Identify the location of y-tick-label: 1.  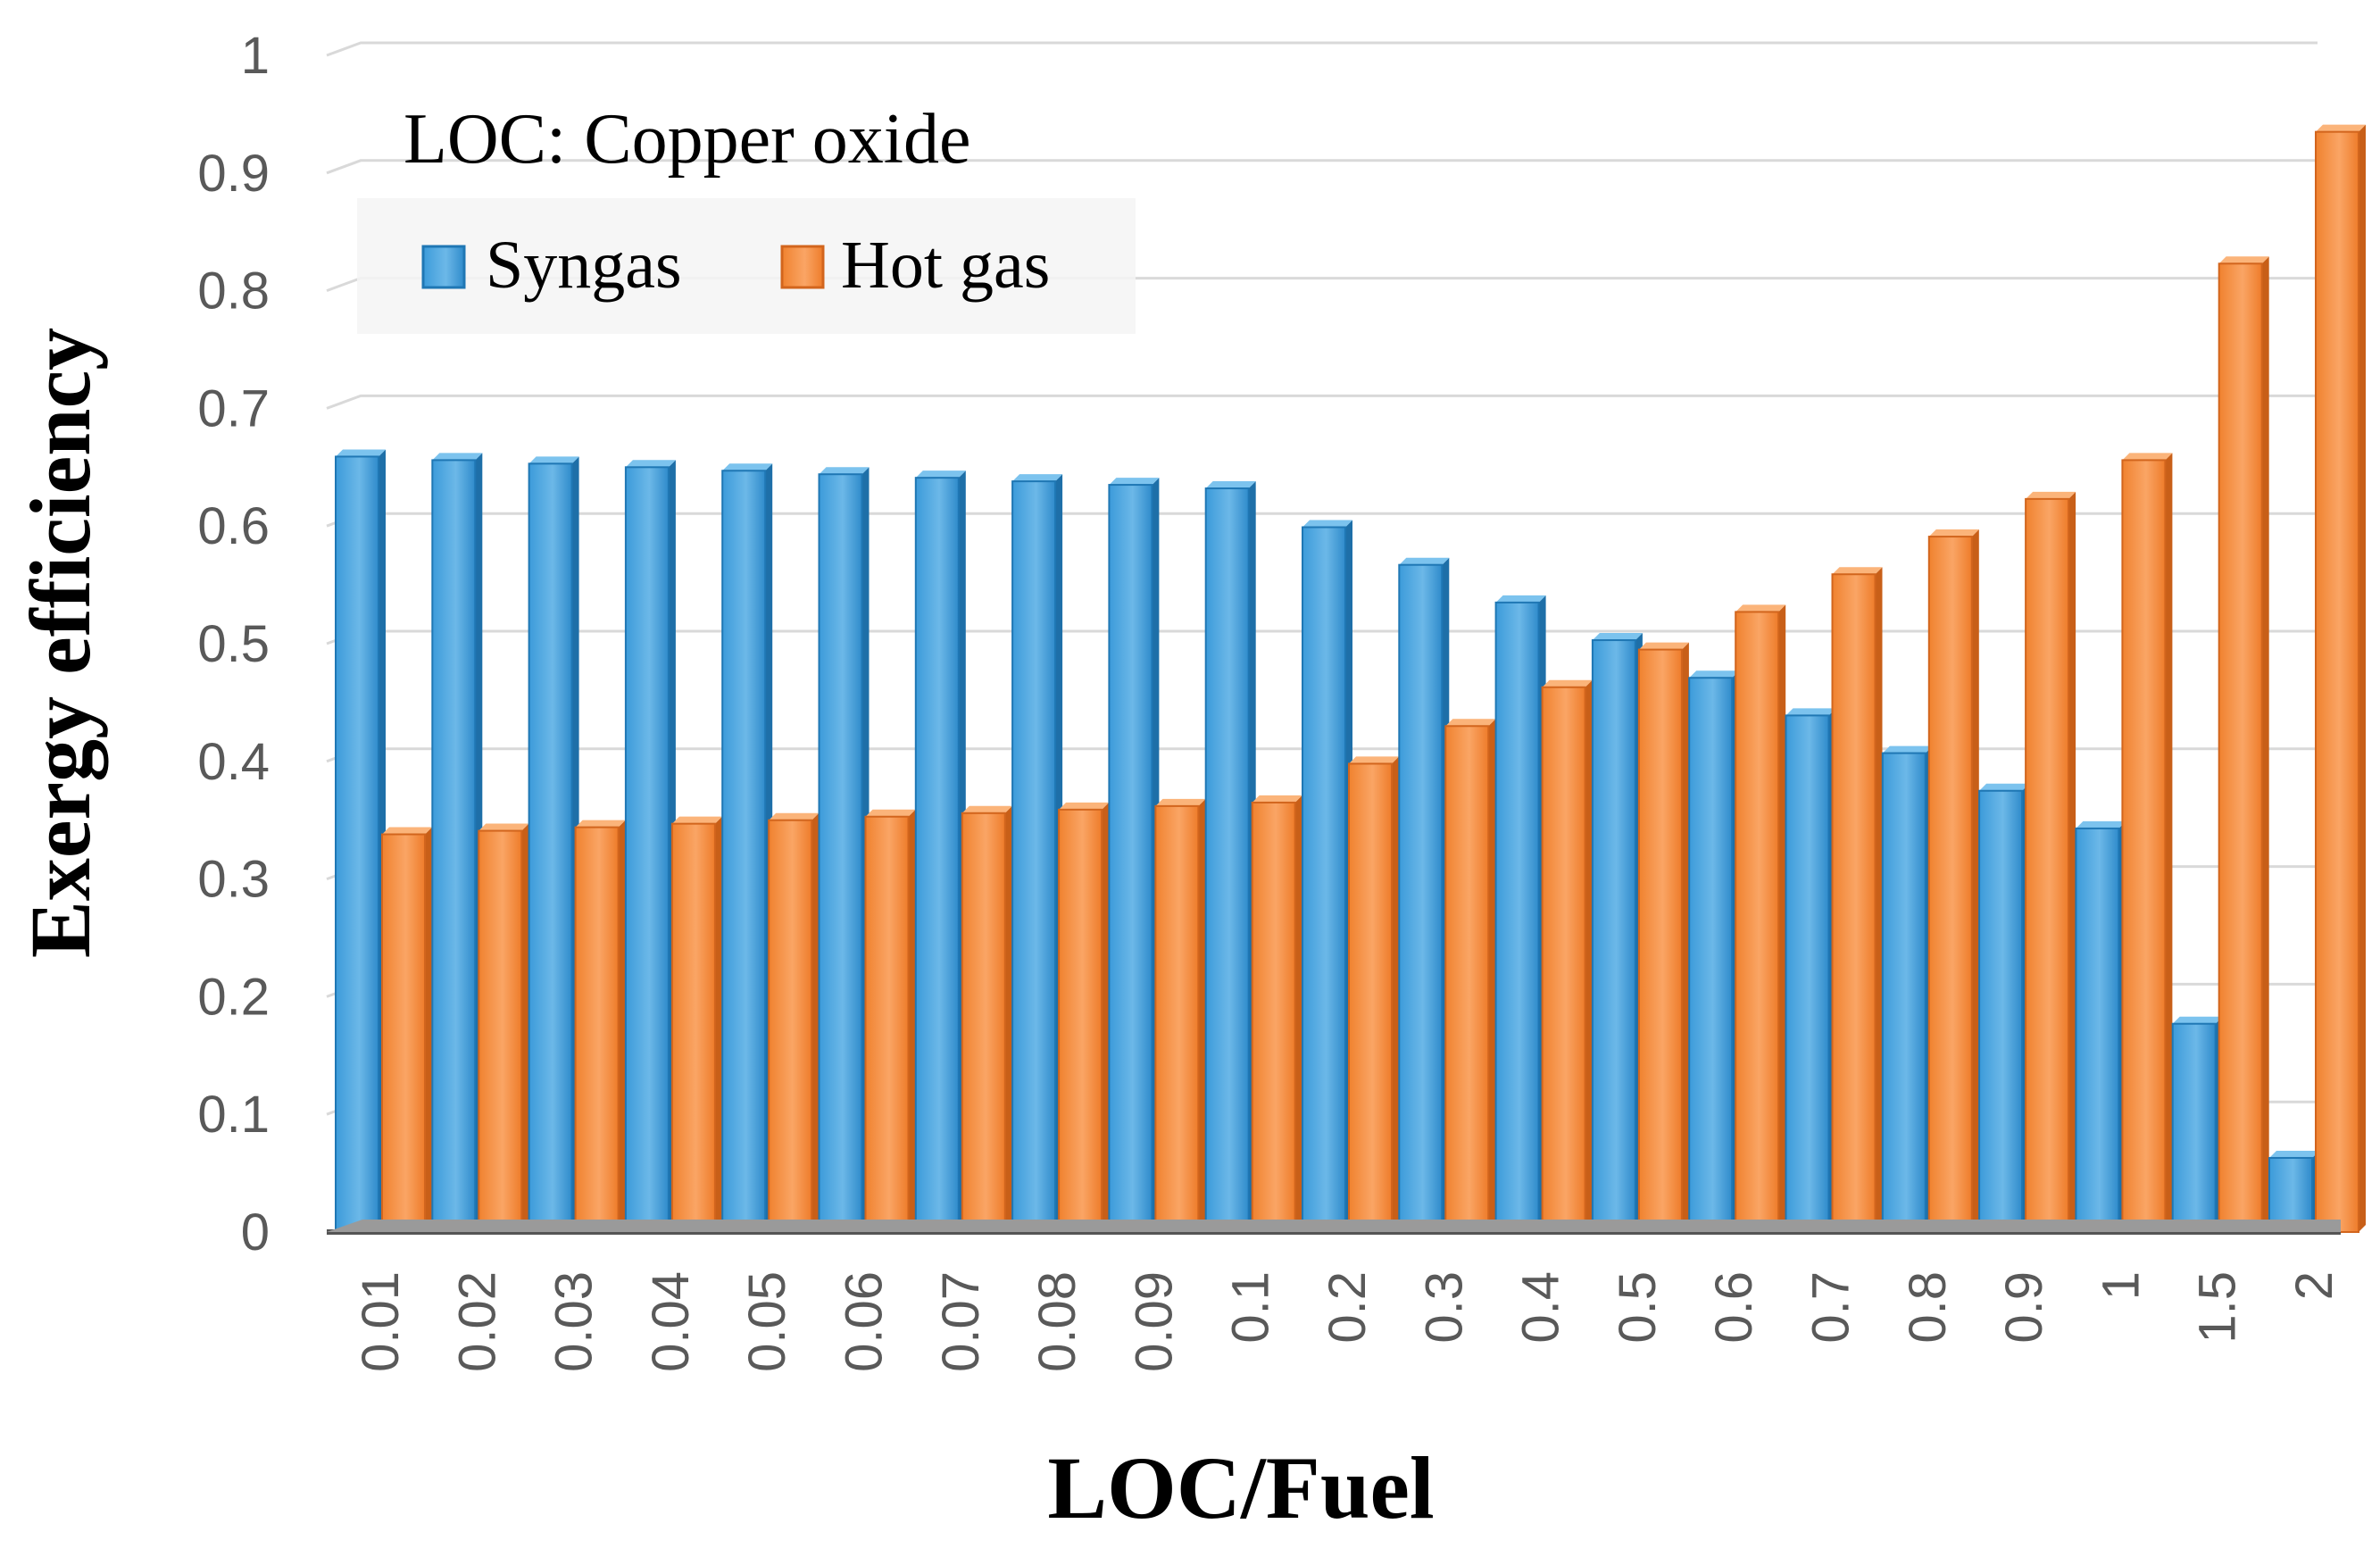
(255, 56).